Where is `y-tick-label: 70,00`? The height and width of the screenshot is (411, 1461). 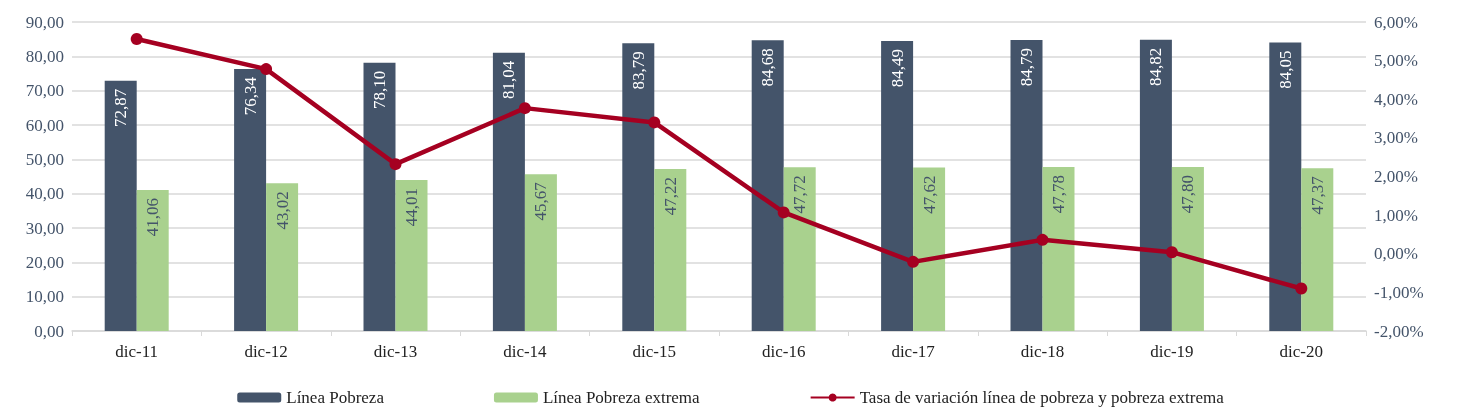 y-tick-label: 70,00 is located at coordinates (44, 91).